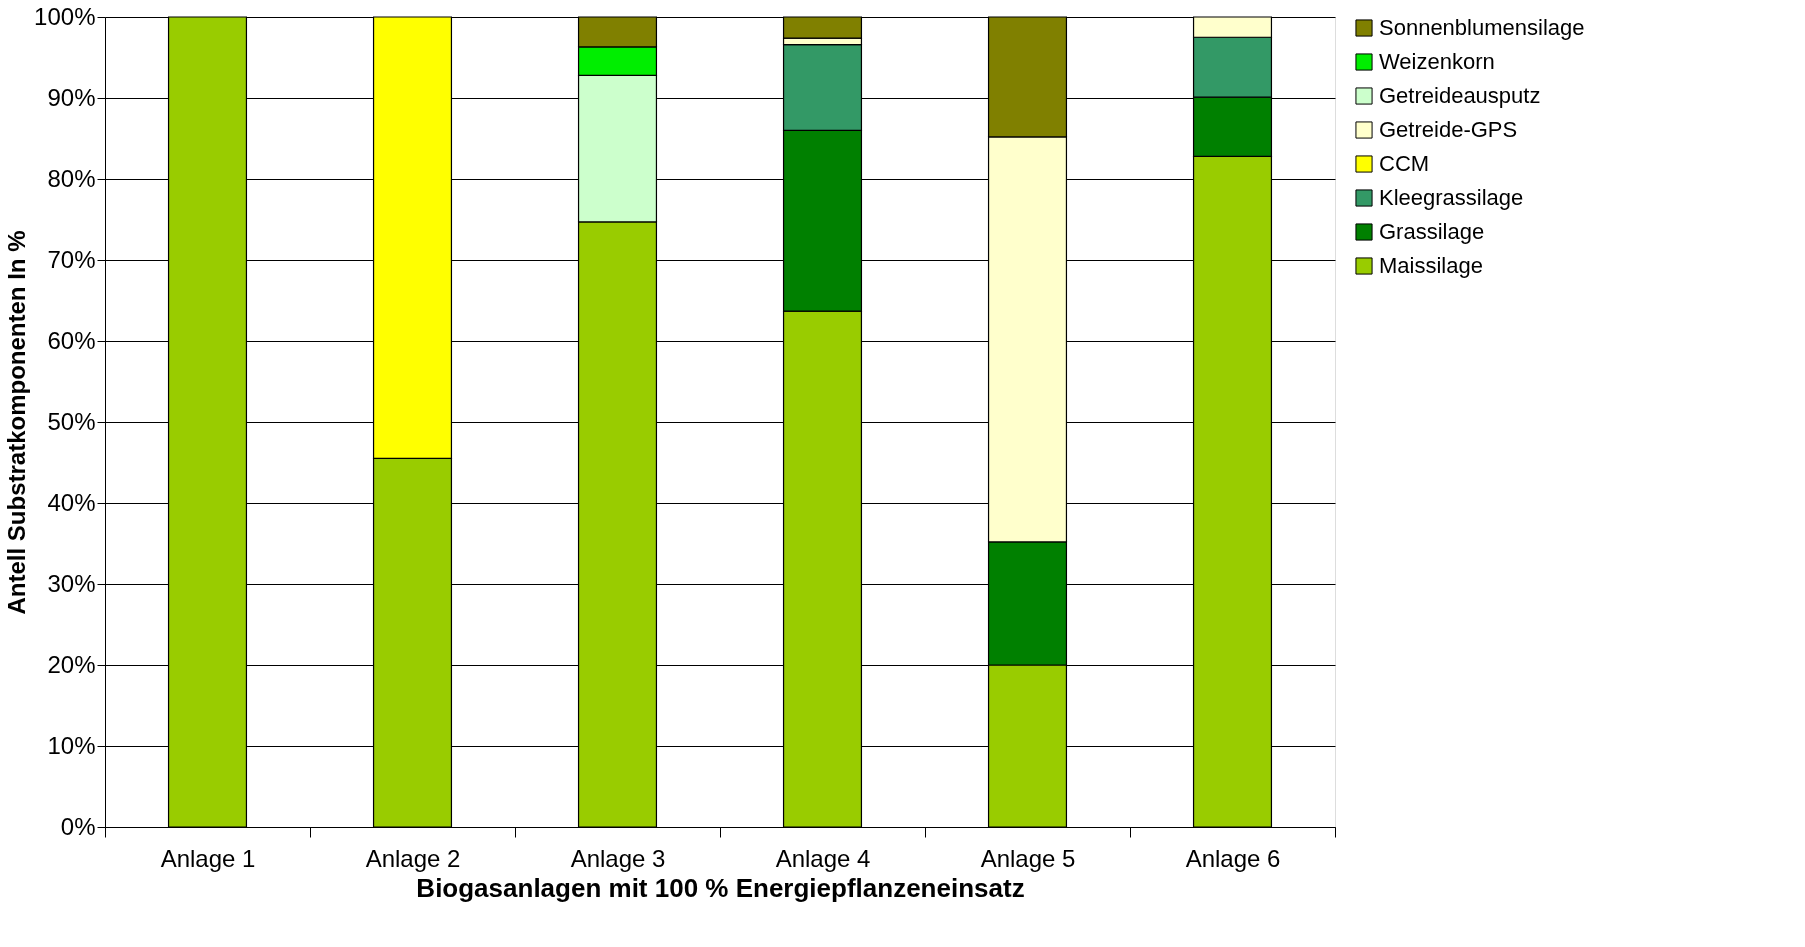 The image size is (1805, 947). Describe the element at coordinates (17, 422) in the screenshot. I see `y-axis-title: Antell Substratkomponenten In %` at that location.